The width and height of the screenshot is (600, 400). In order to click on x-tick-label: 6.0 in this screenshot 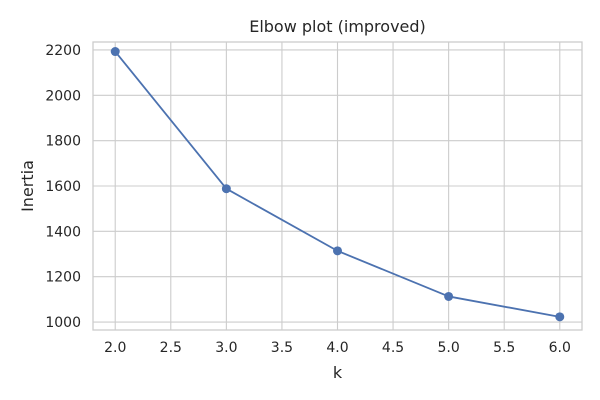, I will do `click(560, 348)`.